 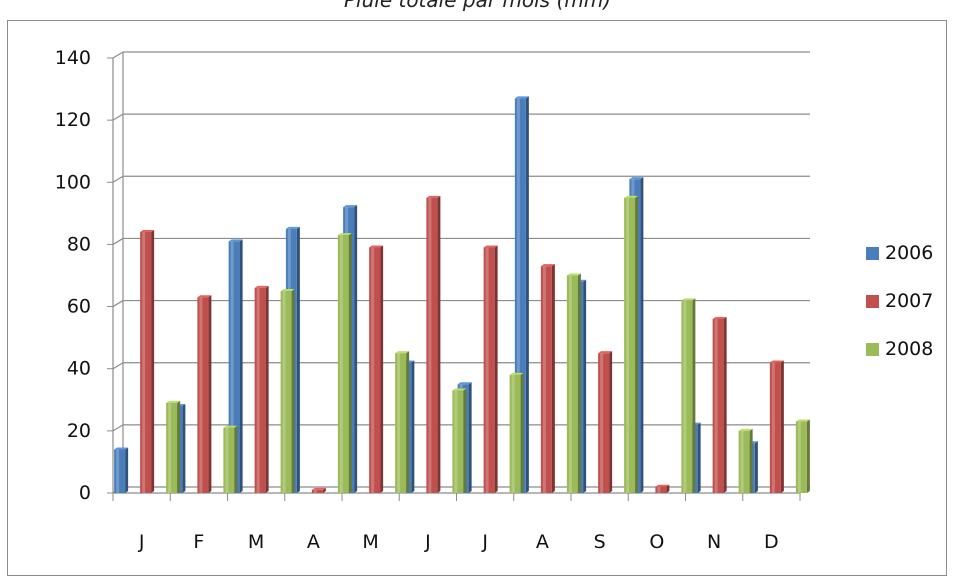 I want to click on y-tick-label: 120, so click(x=73, y=120).